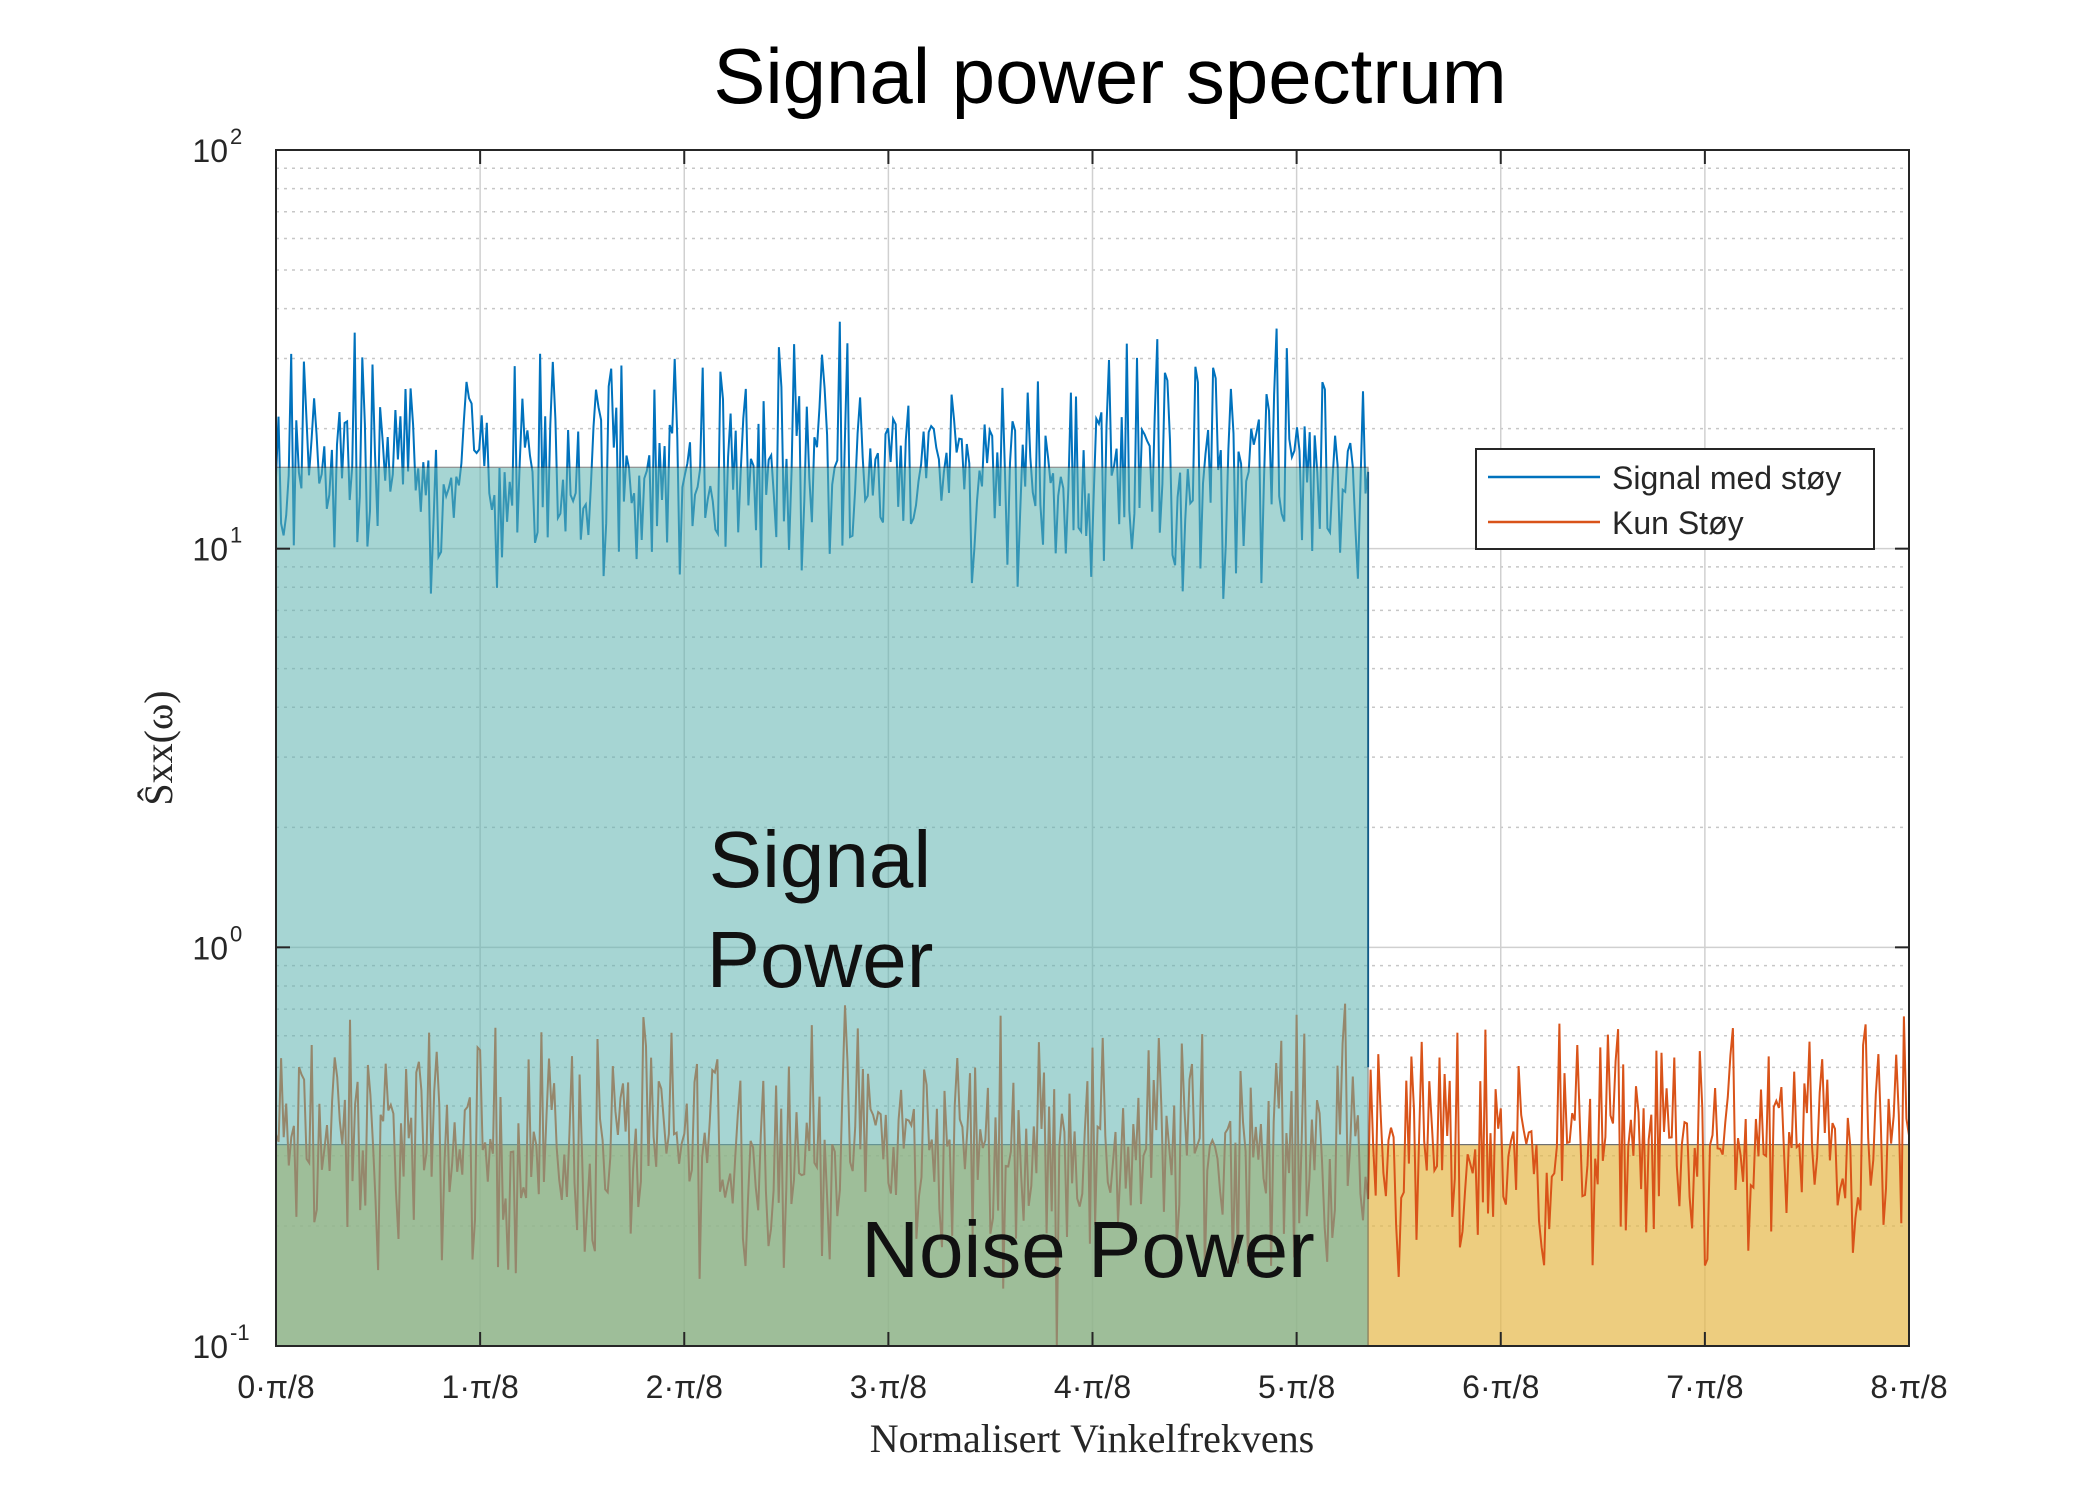 Image resolution: width=2097 pixels, height=1502 pixels. Describe the element at coordinates (888, 1387) in the screenshot. I see `x-tick-label: 3·π/8` at that location.